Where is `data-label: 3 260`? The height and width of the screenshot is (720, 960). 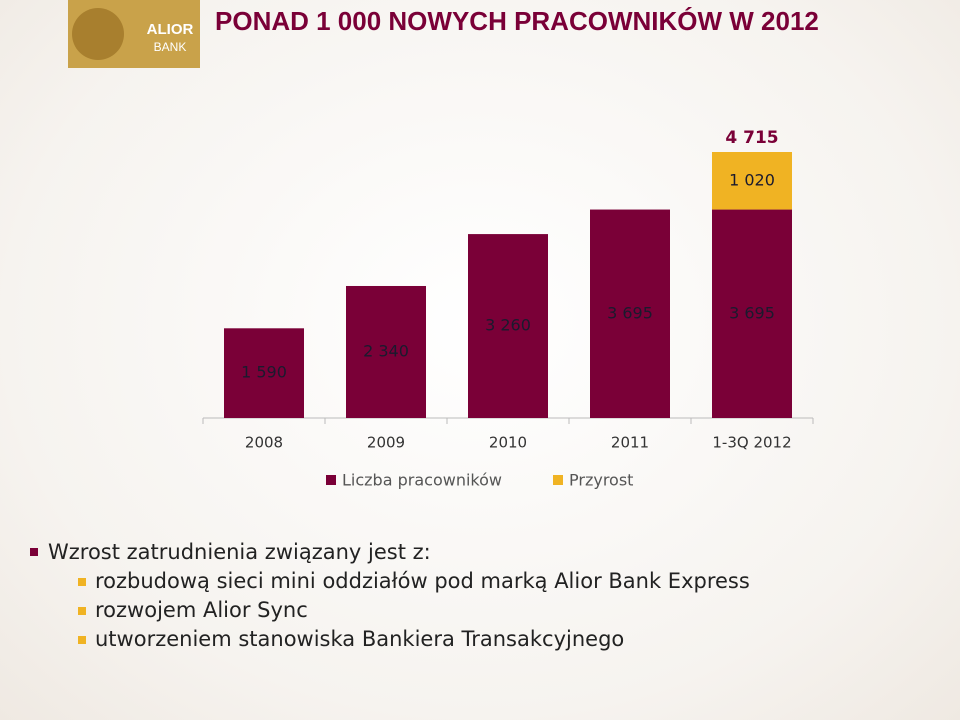
data-label: 3 260 is located at coordinates (508, 325).